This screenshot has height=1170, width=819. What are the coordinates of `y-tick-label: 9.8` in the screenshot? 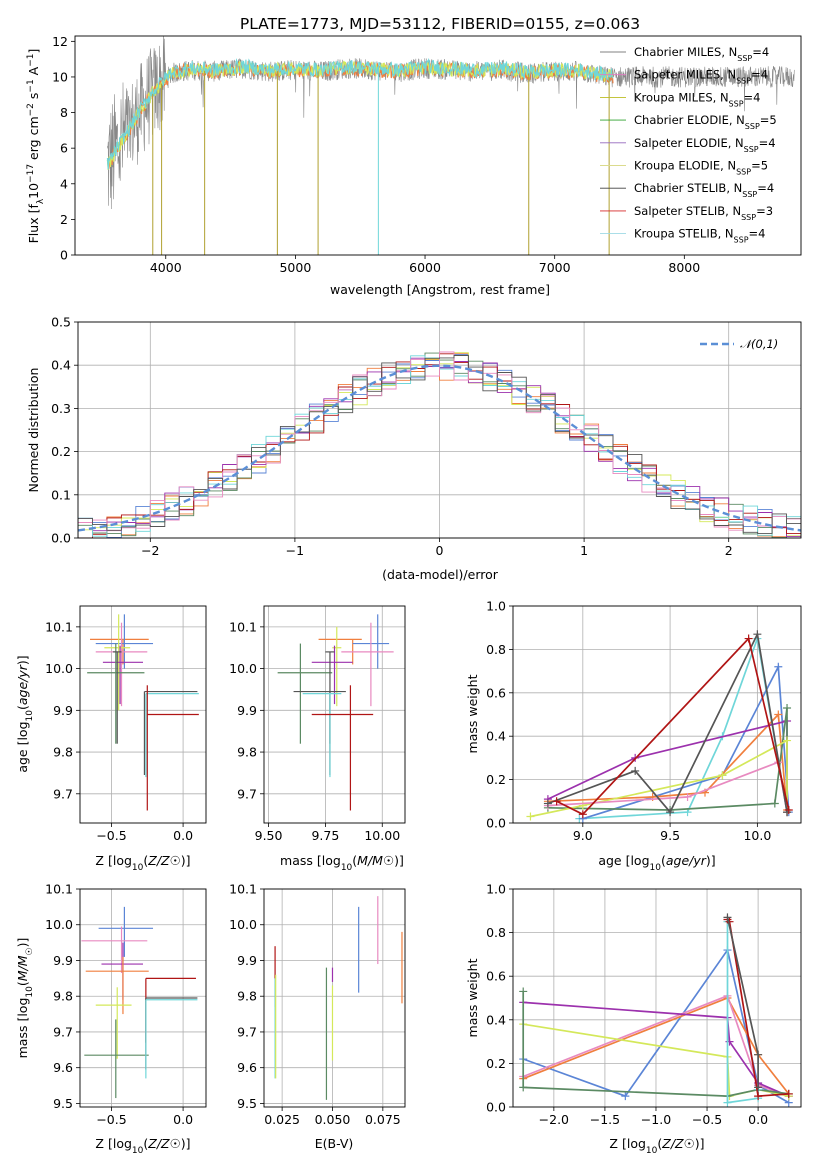 It's located at (63, 752).